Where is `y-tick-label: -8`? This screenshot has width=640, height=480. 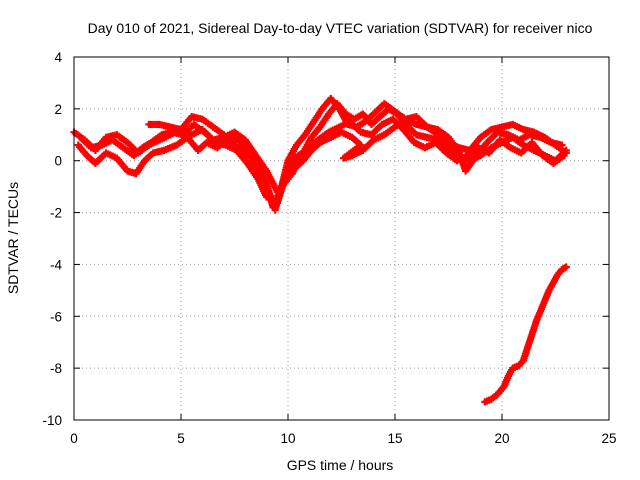 y-tick-label: -8 is located at coordinates (56, 368).